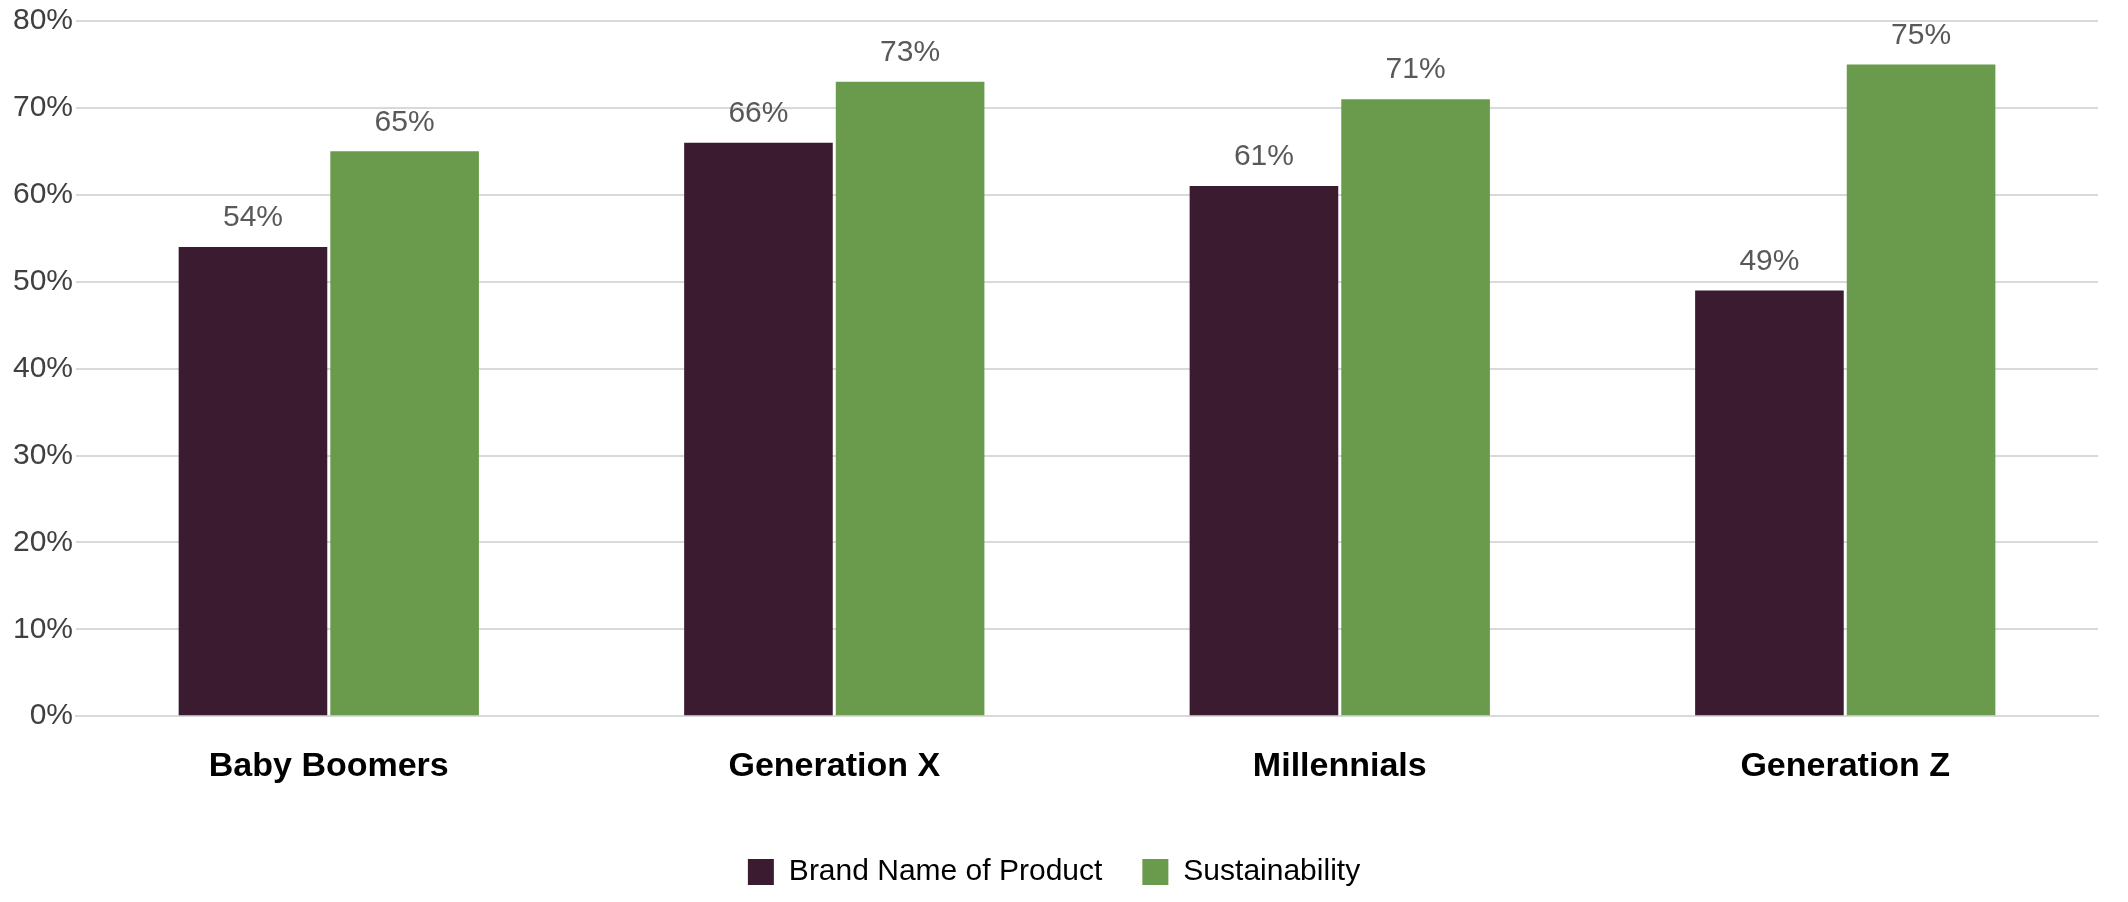 The height and width of the screenshot is (902, 2128). What do you see at coordinates (43, 19) in the screenshot?
I see `y-tick-label: 80%` at bounding box center [43, 19].